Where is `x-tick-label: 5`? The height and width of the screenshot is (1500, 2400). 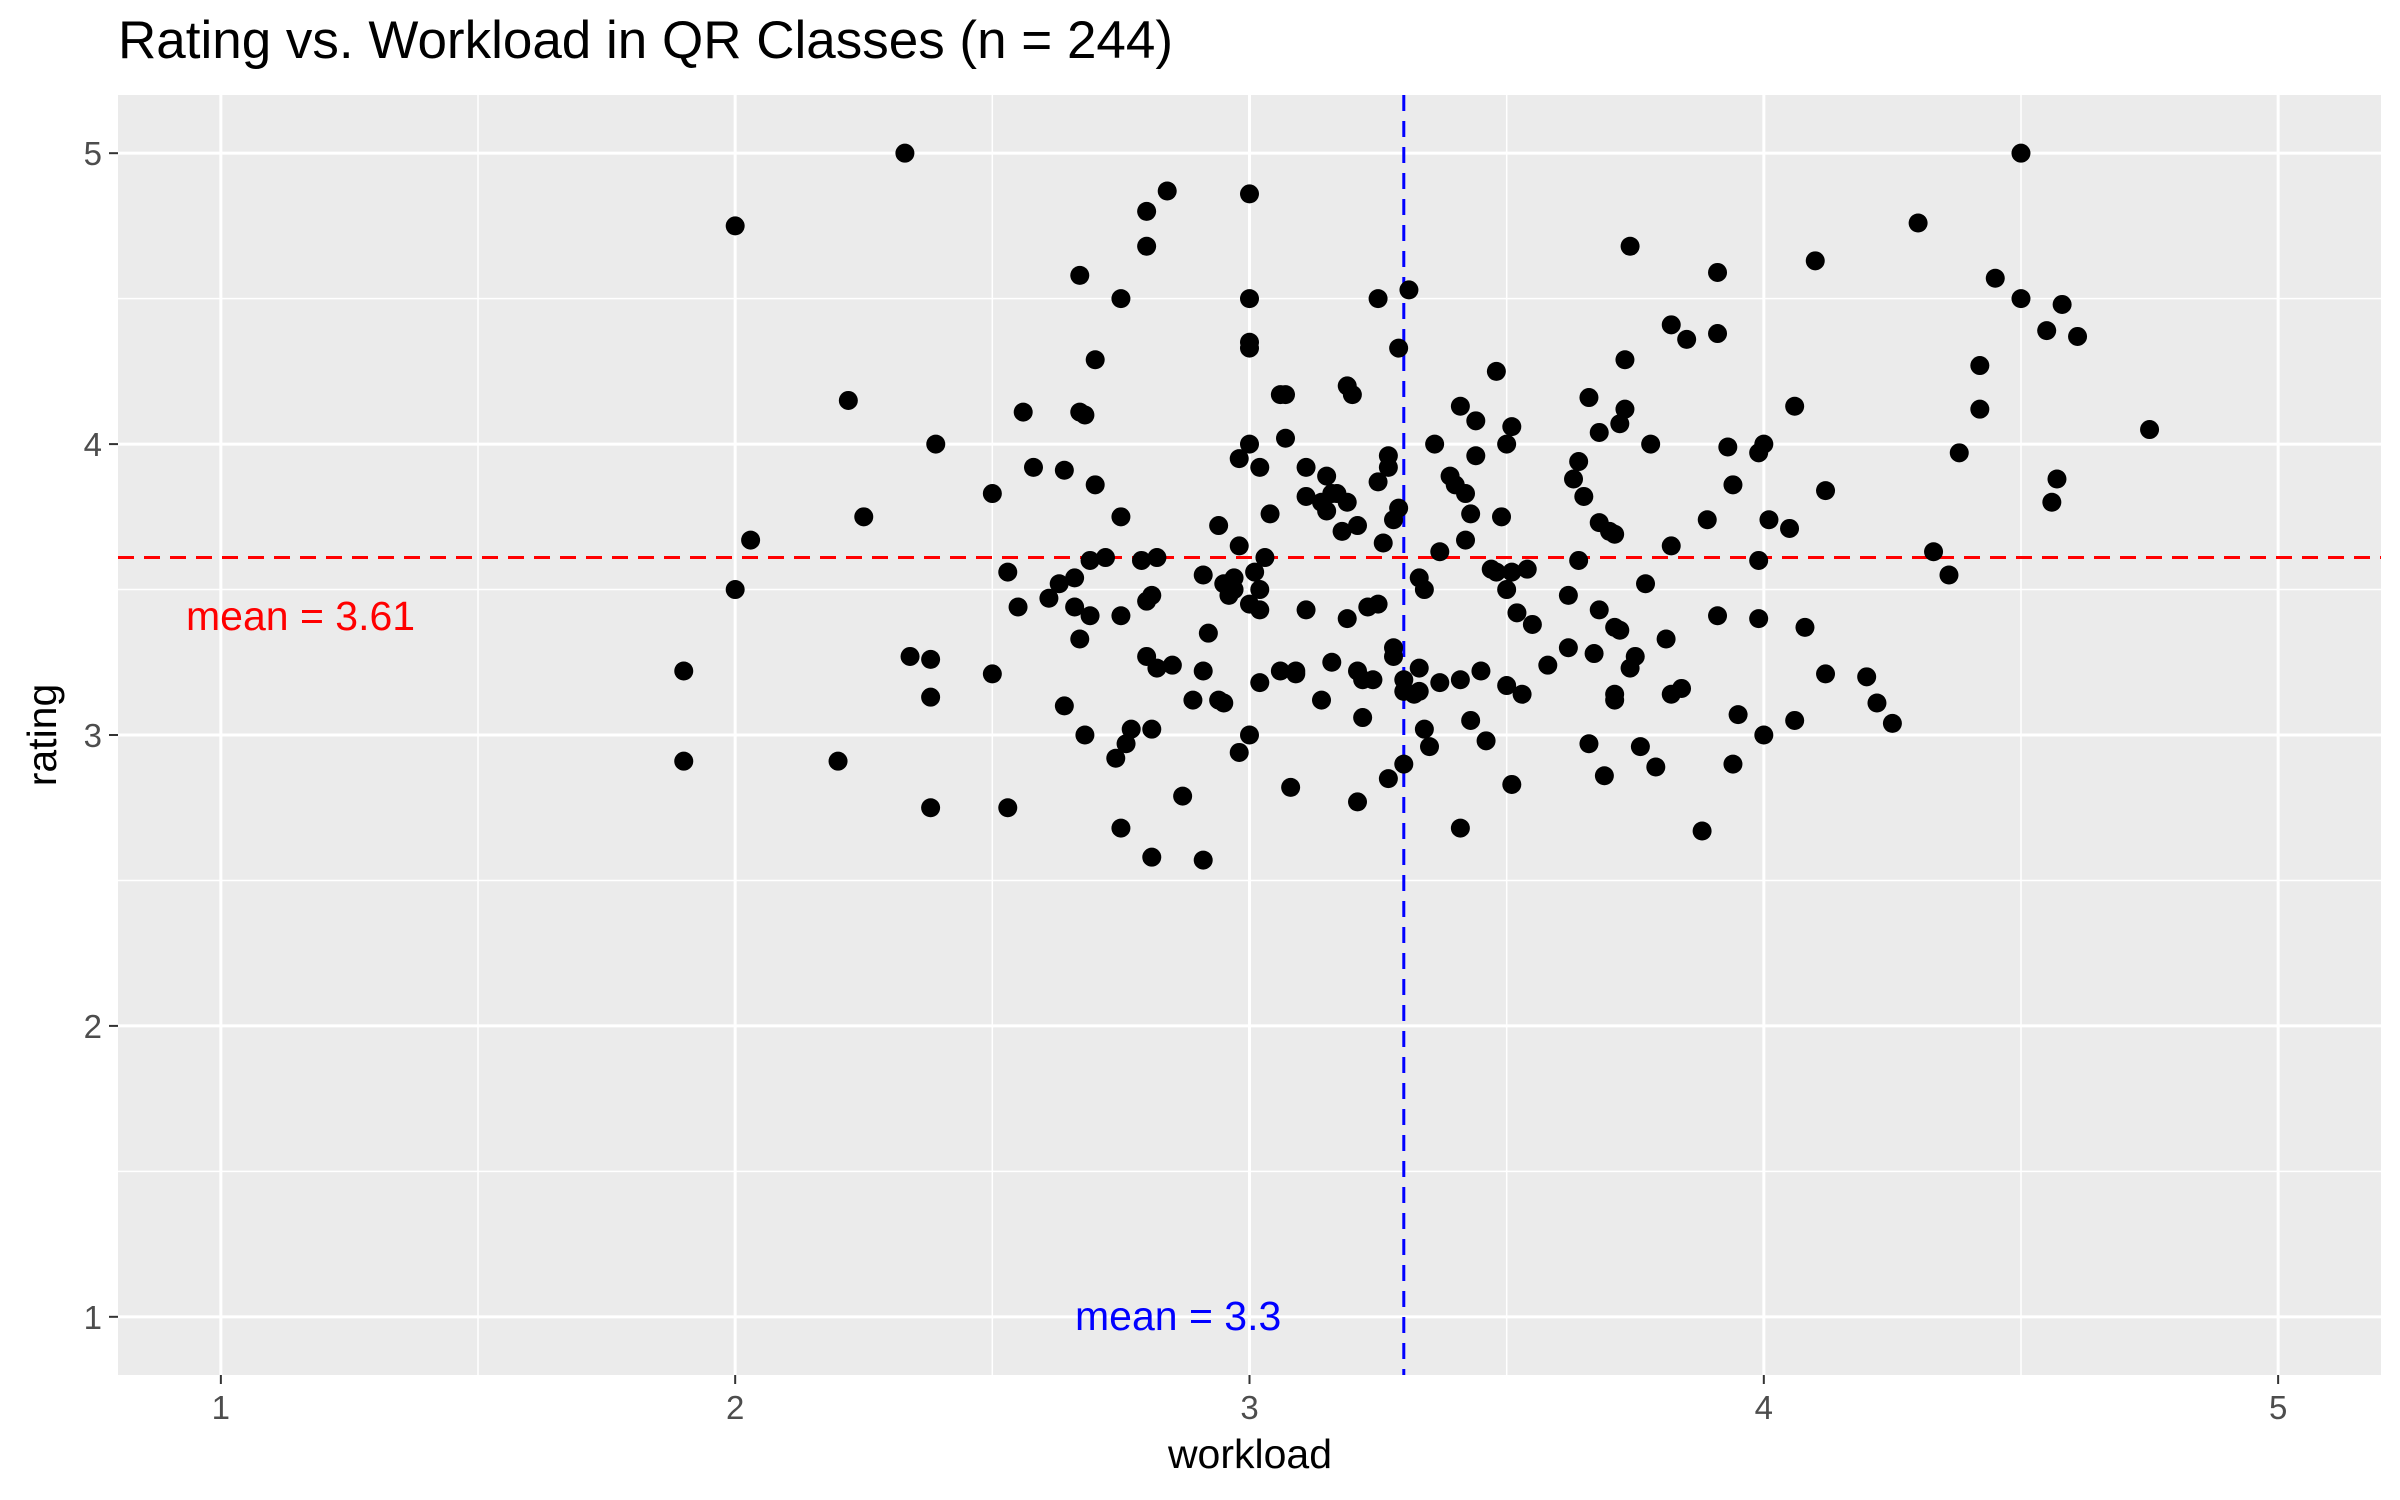
x-tick-label: 5 is located at coordinates (2278, 1407).